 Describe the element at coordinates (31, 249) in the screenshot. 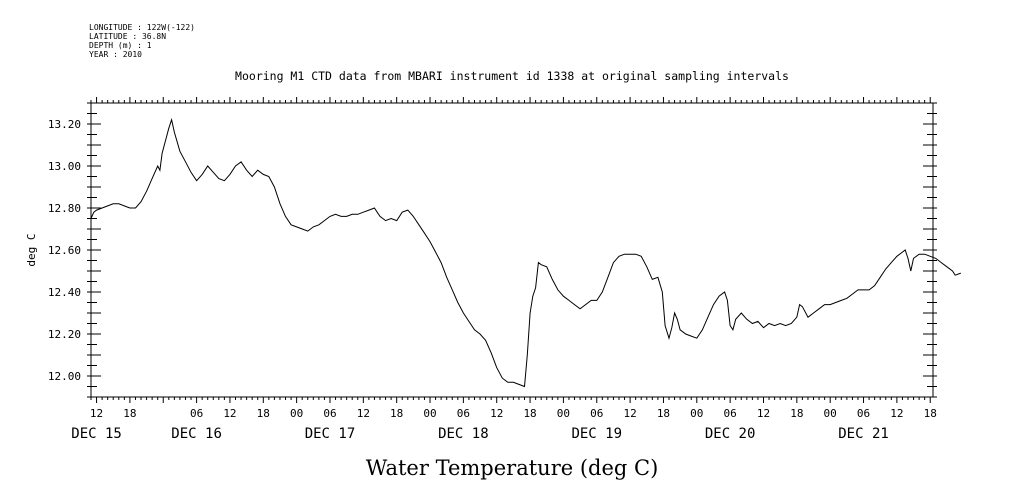

I see `y-axis-label: deg C` at that location.